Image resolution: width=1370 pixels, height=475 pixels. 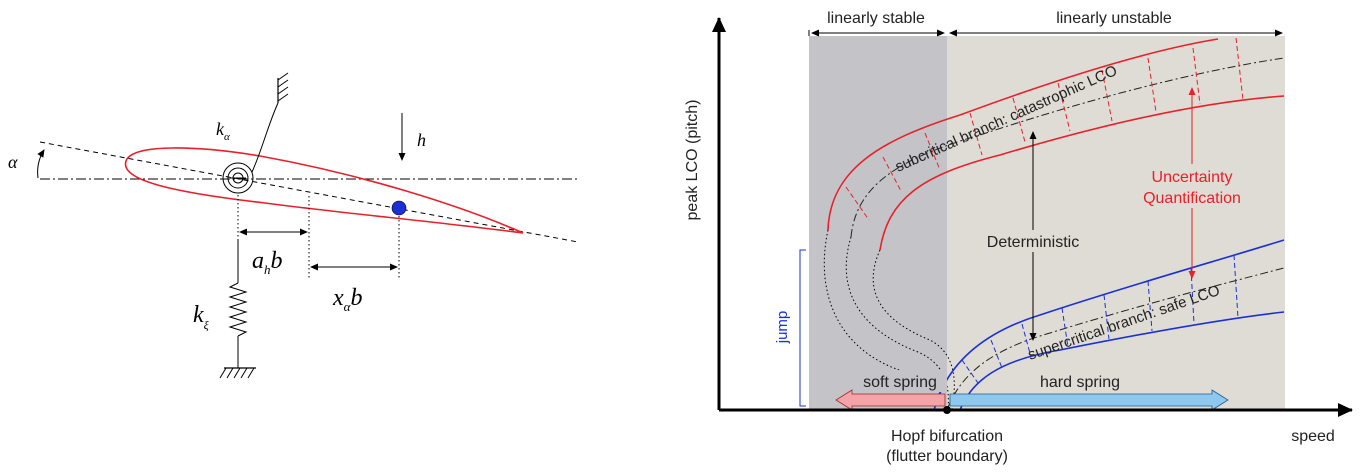 I want to click on airfoil-shape, so click(x=324, y=190).